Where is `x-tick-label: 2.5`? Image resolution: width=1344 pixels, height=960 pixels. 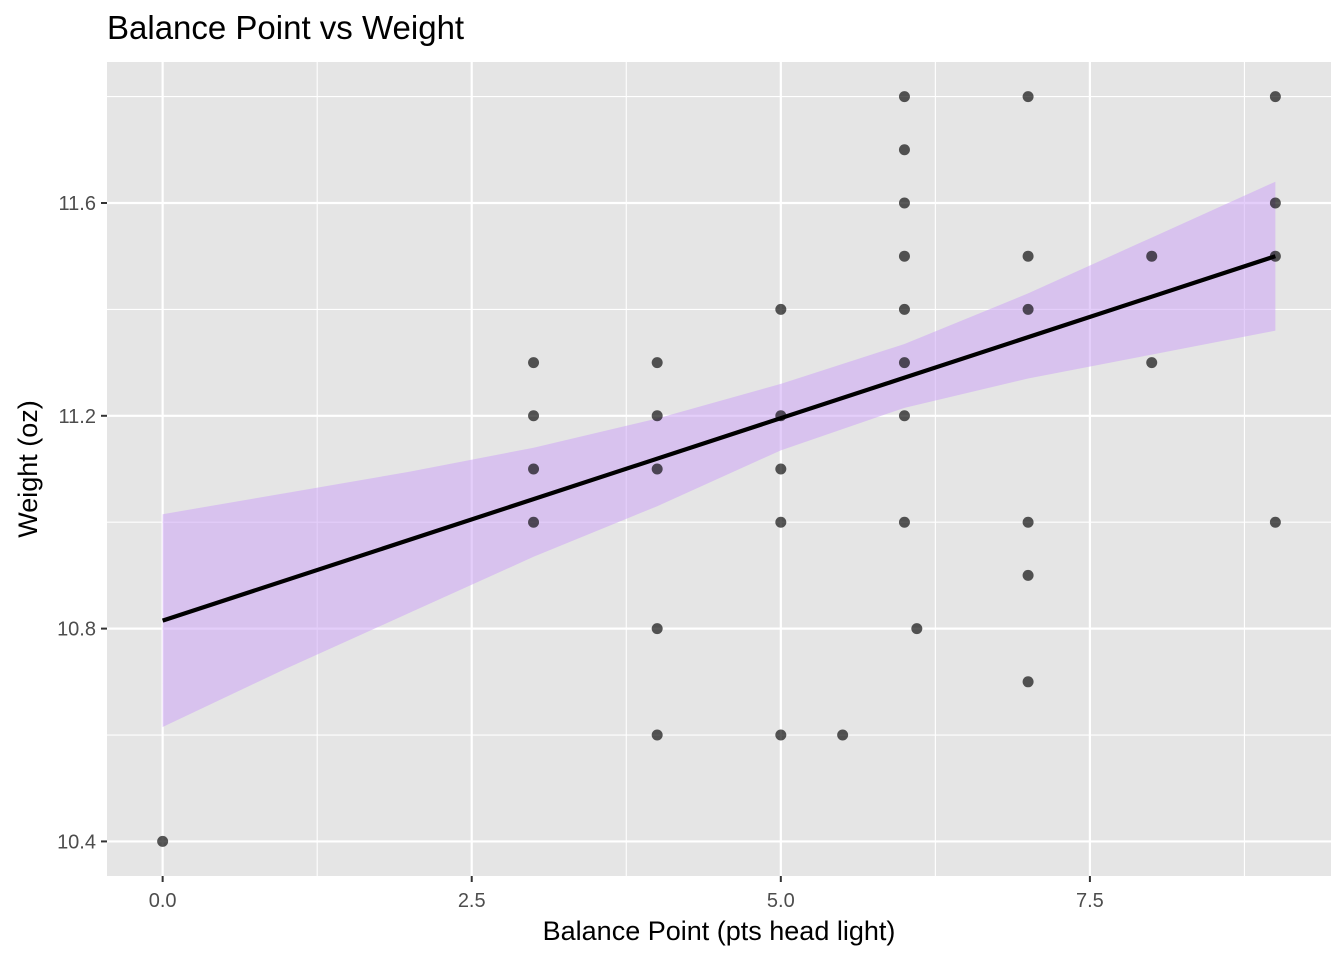
x-tick-label: 2.5 is located at coordinates (472, 901).